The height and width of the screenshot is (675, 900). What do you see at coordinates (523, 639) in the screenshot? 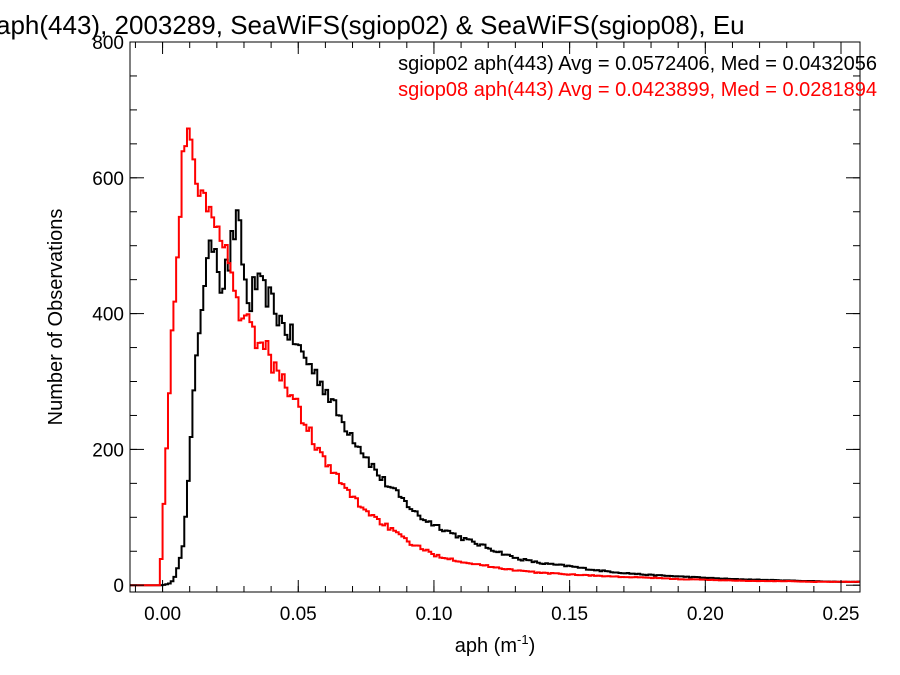
I see `x-axis-label-superscript: -1` at bounding box center [523, 639].